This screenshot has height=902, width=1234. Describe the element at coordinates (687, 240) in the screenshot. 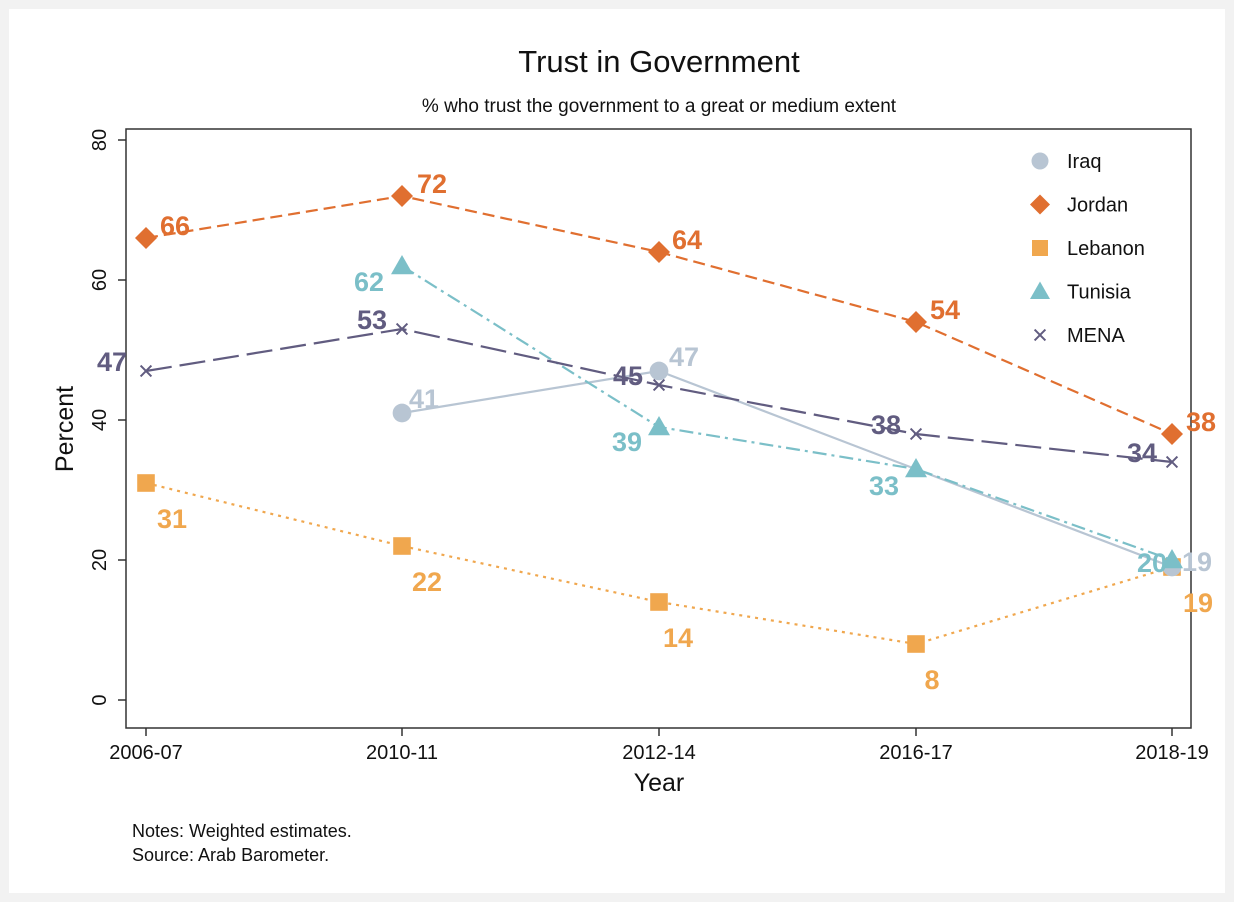

I see `data-label-jordan: 64` at that location.